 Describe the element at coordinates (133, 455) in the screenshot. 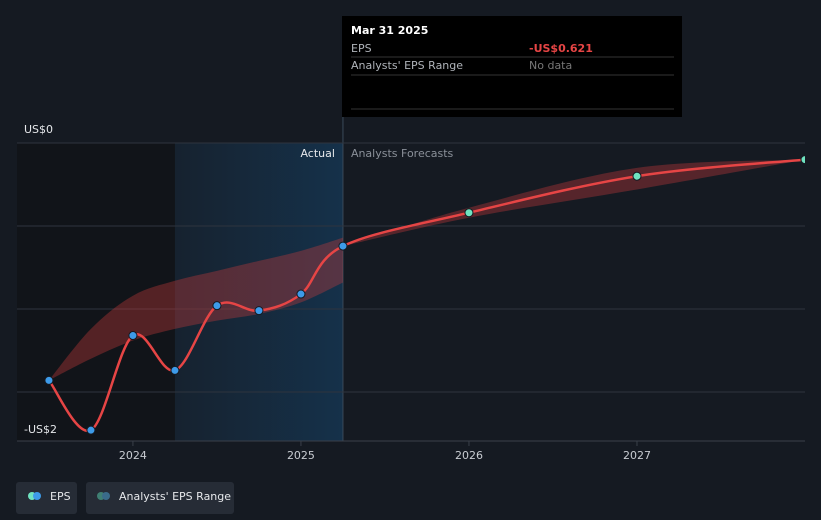

I see `x-tick-label: 2024` at that location.